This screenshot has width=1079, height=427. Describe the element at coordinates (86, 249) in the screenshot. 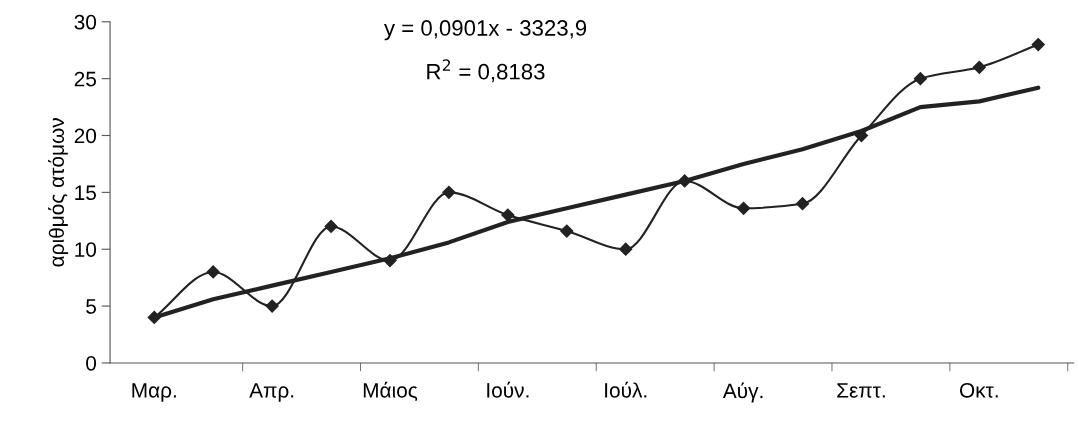

I see `y-tick-label: 10` at that location.